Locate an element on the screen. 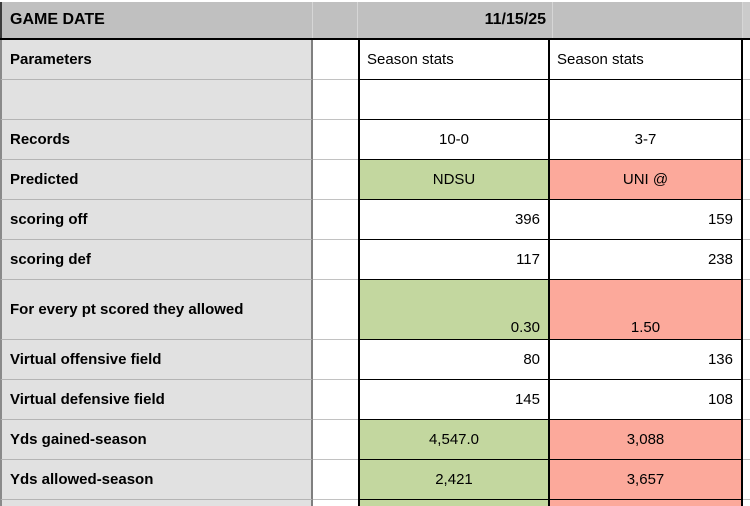 The image size is (750, 506). table-row-yds-allowed: Yds allowed-season 2,421 3,657 is located at coordinates (375, 480).